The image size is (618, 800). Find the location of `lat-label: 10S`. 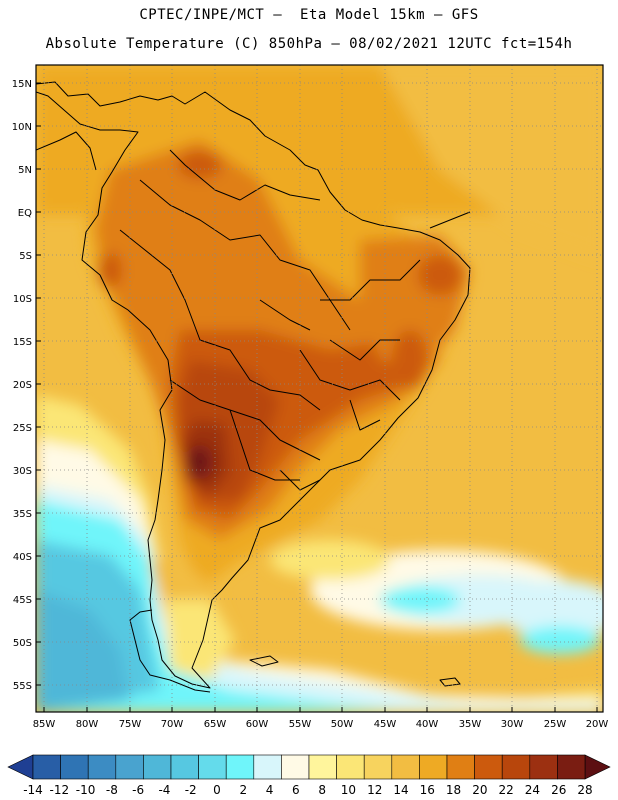

lat-label: 10S is located at coordinates (22, 299).